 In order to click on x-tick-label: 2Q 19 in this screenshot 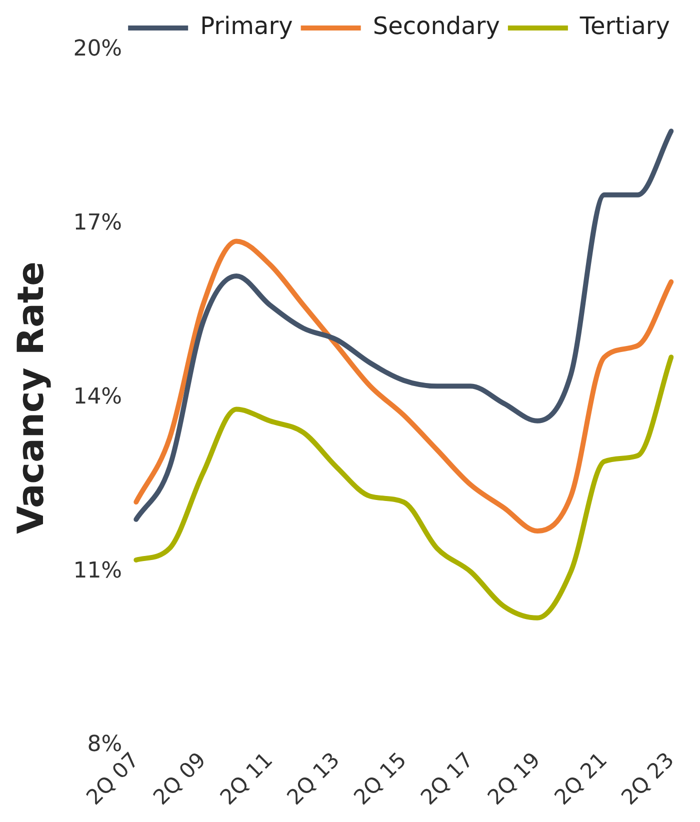, I will do `click(514, 779)`.